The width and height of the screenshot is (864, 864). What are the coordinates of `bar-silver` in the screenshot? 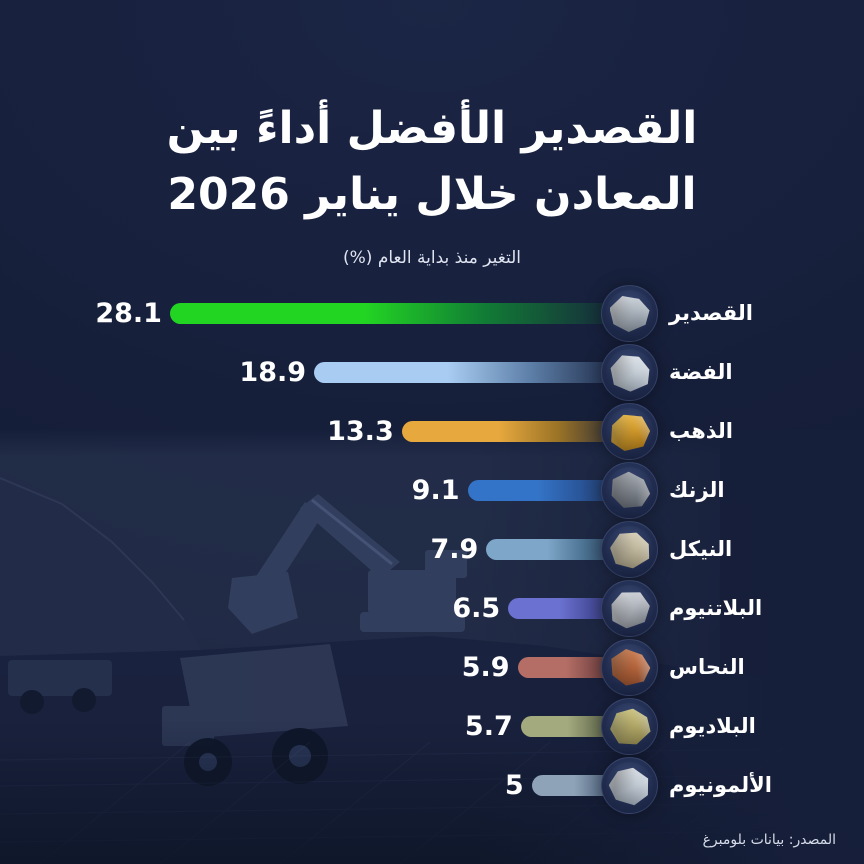 It's located at (473, 372).